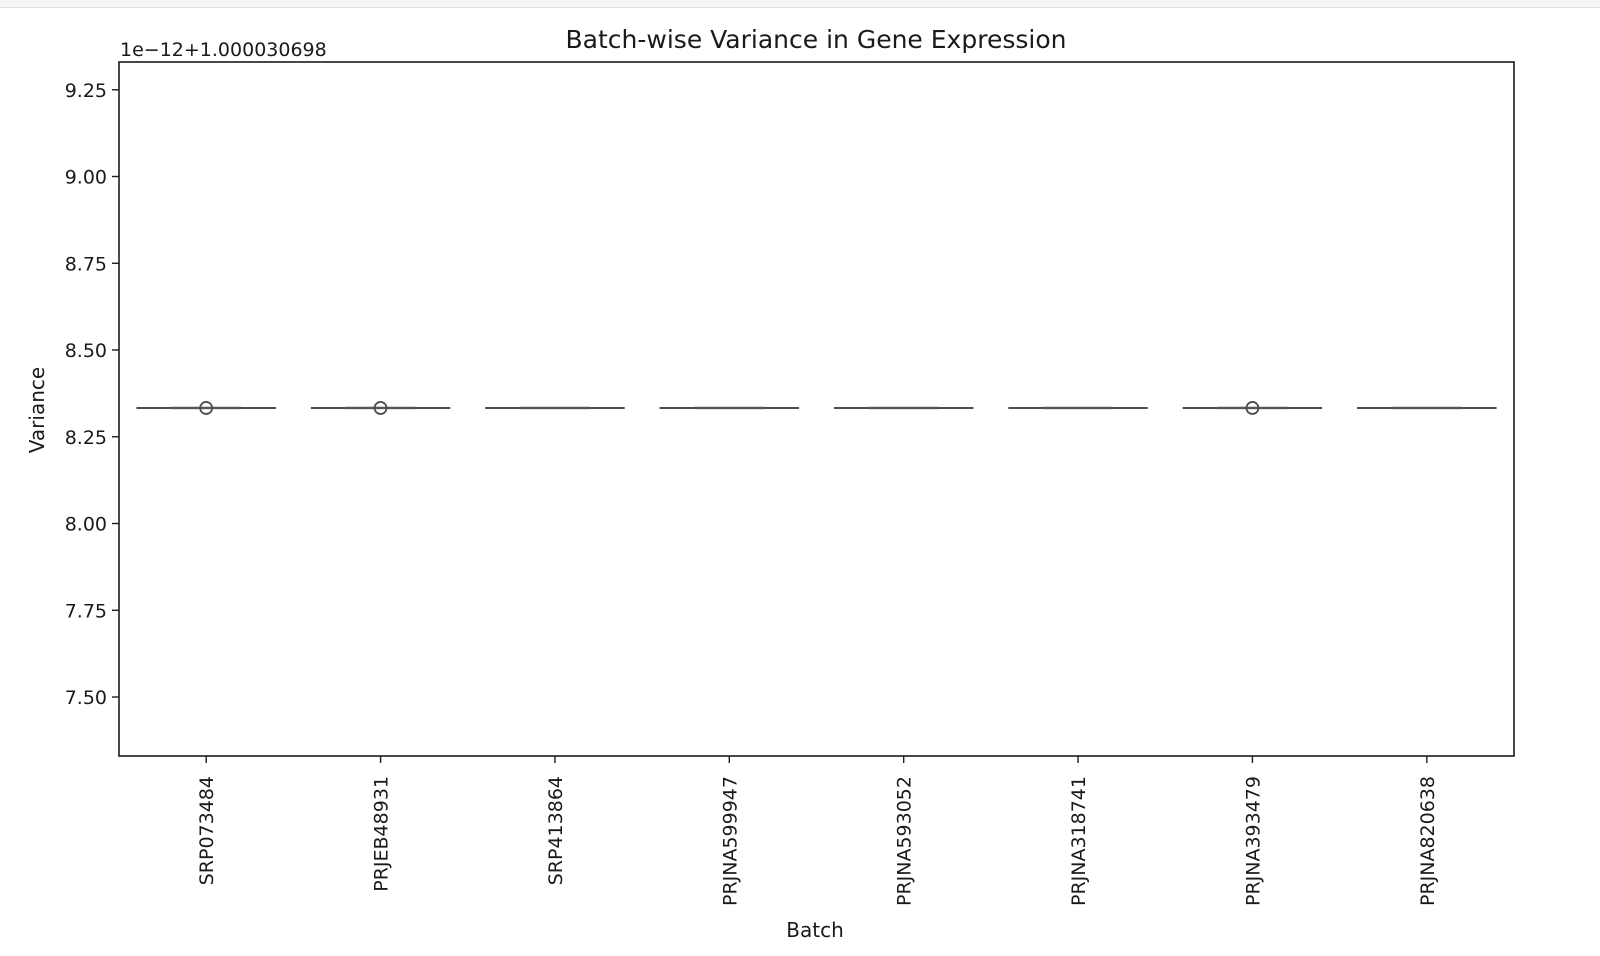  What do you see at coordinates (207, 830) in the screenshot?
I see `x-tick-label: SRP073484` at bounding box center [207, 830].